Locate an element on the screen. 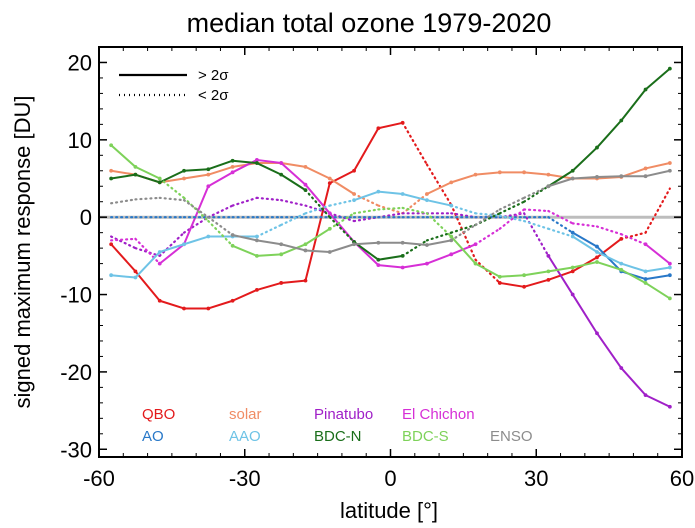  legend-entry: BDC-N is located at coordinates (338, 436).